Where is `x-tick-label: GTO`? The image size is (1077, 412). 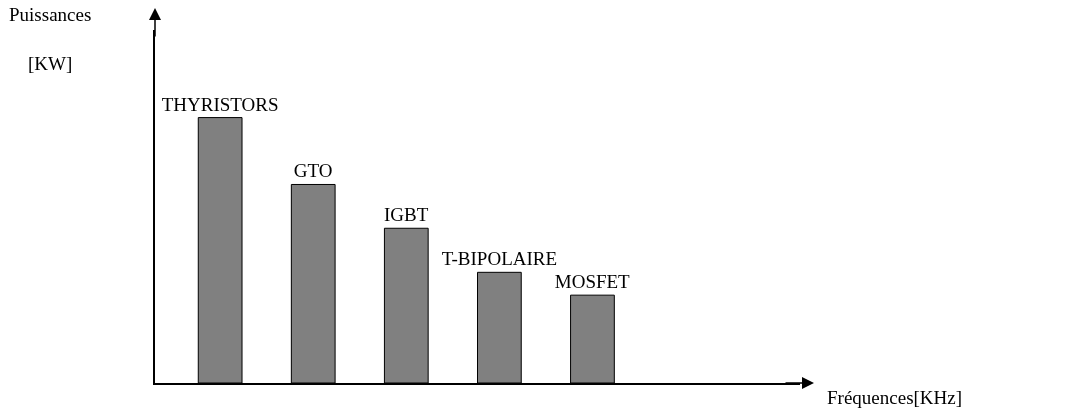
x-tick-label: GTO is located at coordinates (313, 171).